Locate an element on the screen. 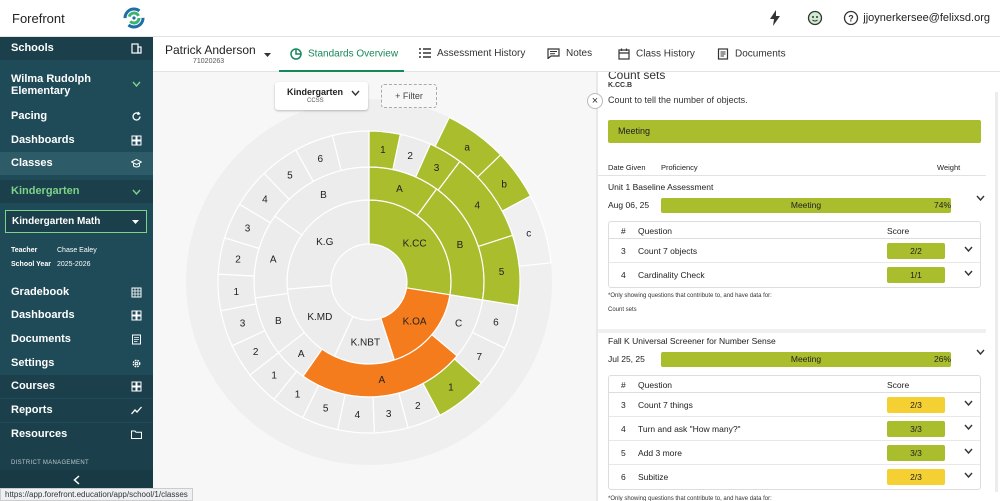 The width and height of the screenshot is (1000, 501). sidebar-item-gradebook: Gradebook is located at coordinates (76, 292).